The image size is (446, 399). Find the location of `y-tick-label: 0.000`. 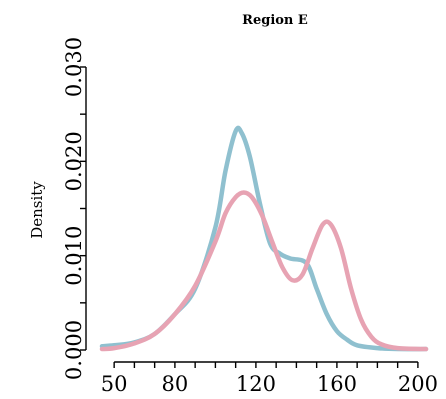

y-tick-label: 0.000 is located at coordinates (74, 350).